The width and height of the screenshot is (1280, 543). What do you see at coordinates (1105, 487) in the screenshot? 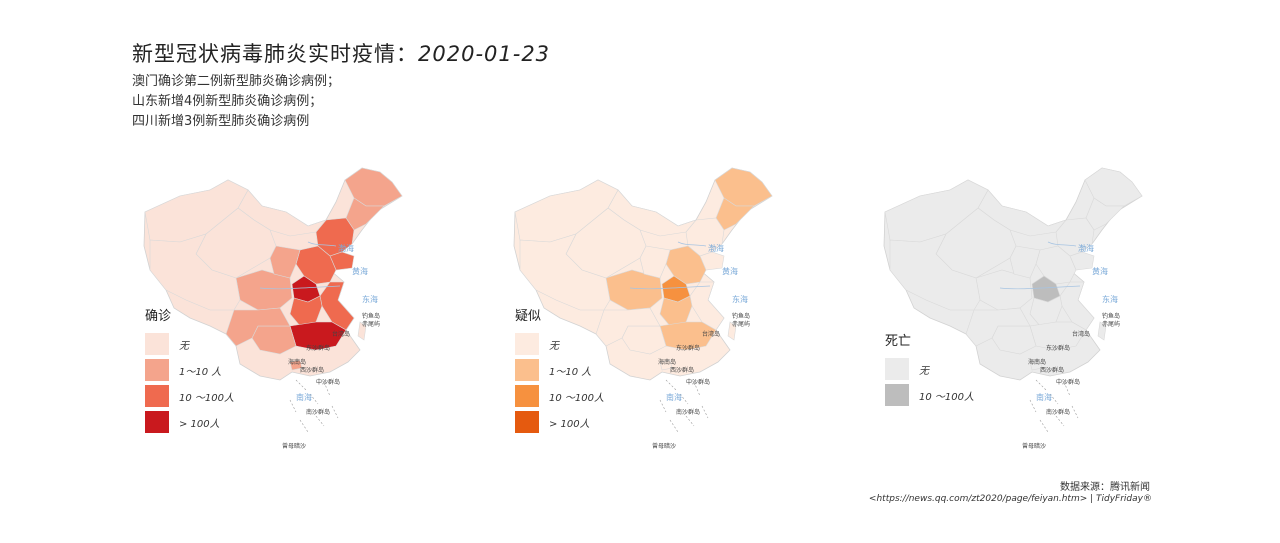
I see `data-source: 数据来源：腾讯新闻` at bounding box center [1105, 487].